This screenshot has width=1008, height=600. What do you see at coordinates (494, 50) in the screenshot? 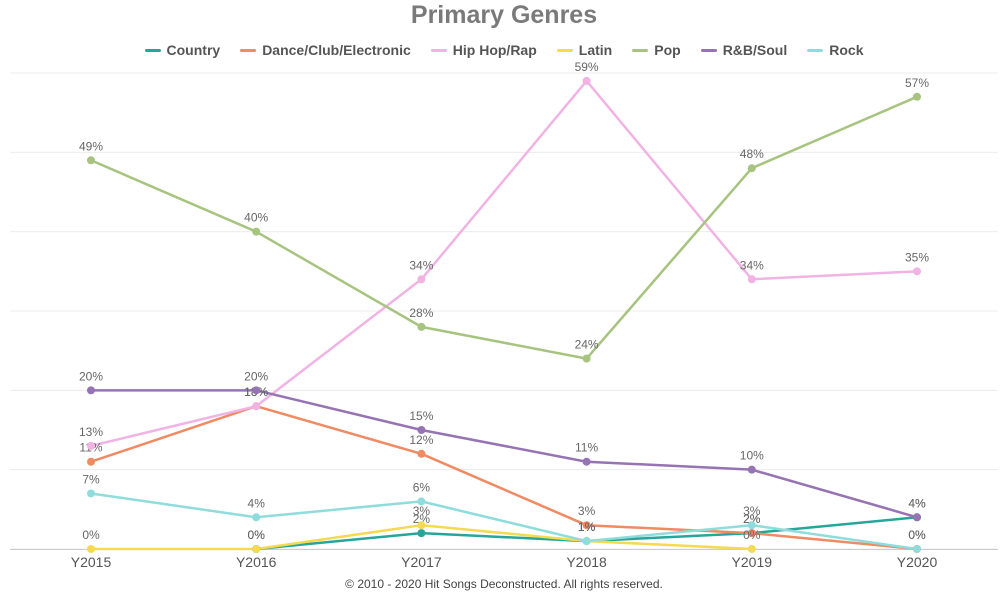
I see `legend-label: Hip Hop/Rap` at bounding box center [494, 50].